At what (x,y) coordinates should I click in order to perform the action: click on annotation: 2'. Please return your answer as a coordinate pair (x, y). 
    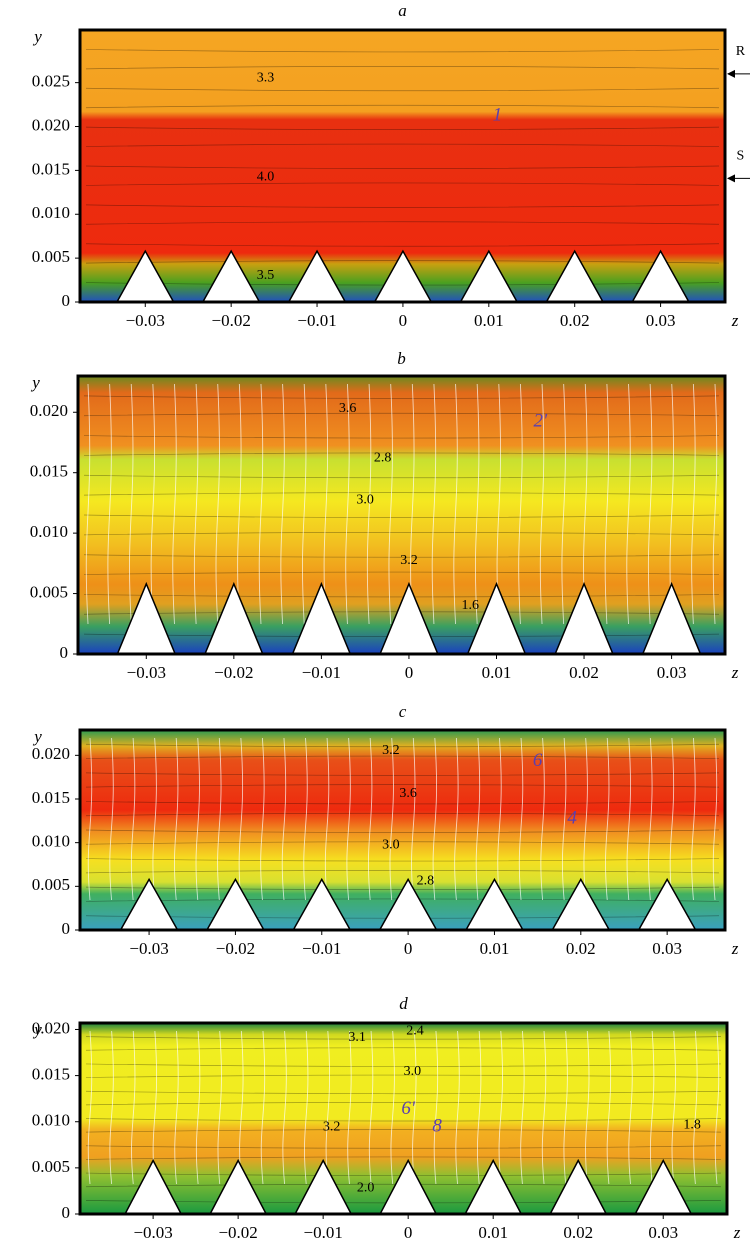
    Looking at the image, I should click on (540, 420).